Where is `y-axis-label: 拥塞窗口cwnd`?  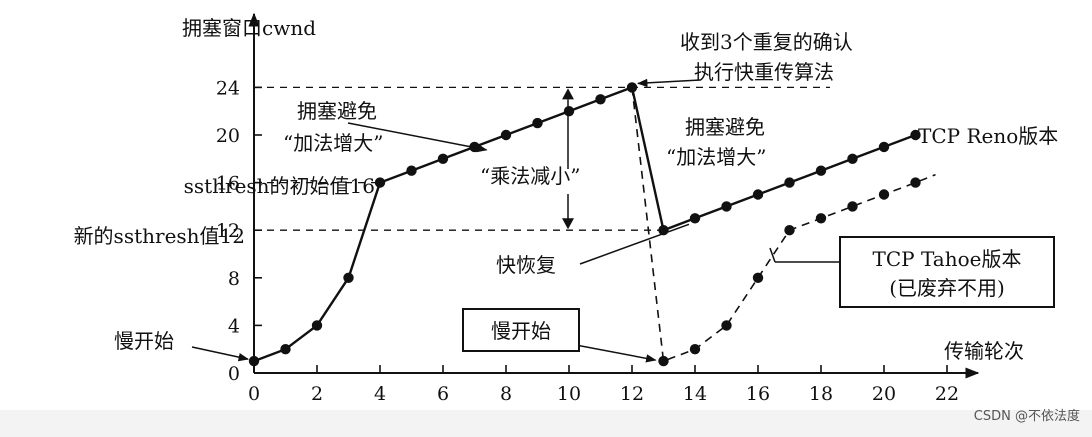 y-axis-label: 拥塞窗口cwnd is located at coordinates (249, 28).